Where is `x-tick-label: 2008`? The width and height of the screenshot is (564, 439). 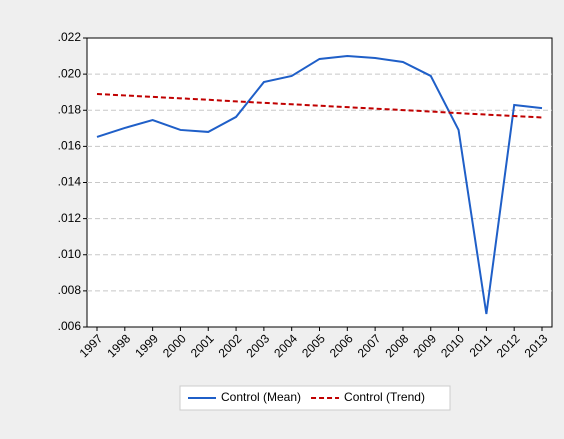 x-tick-label: 2008 is located at coordinates (397, 345).